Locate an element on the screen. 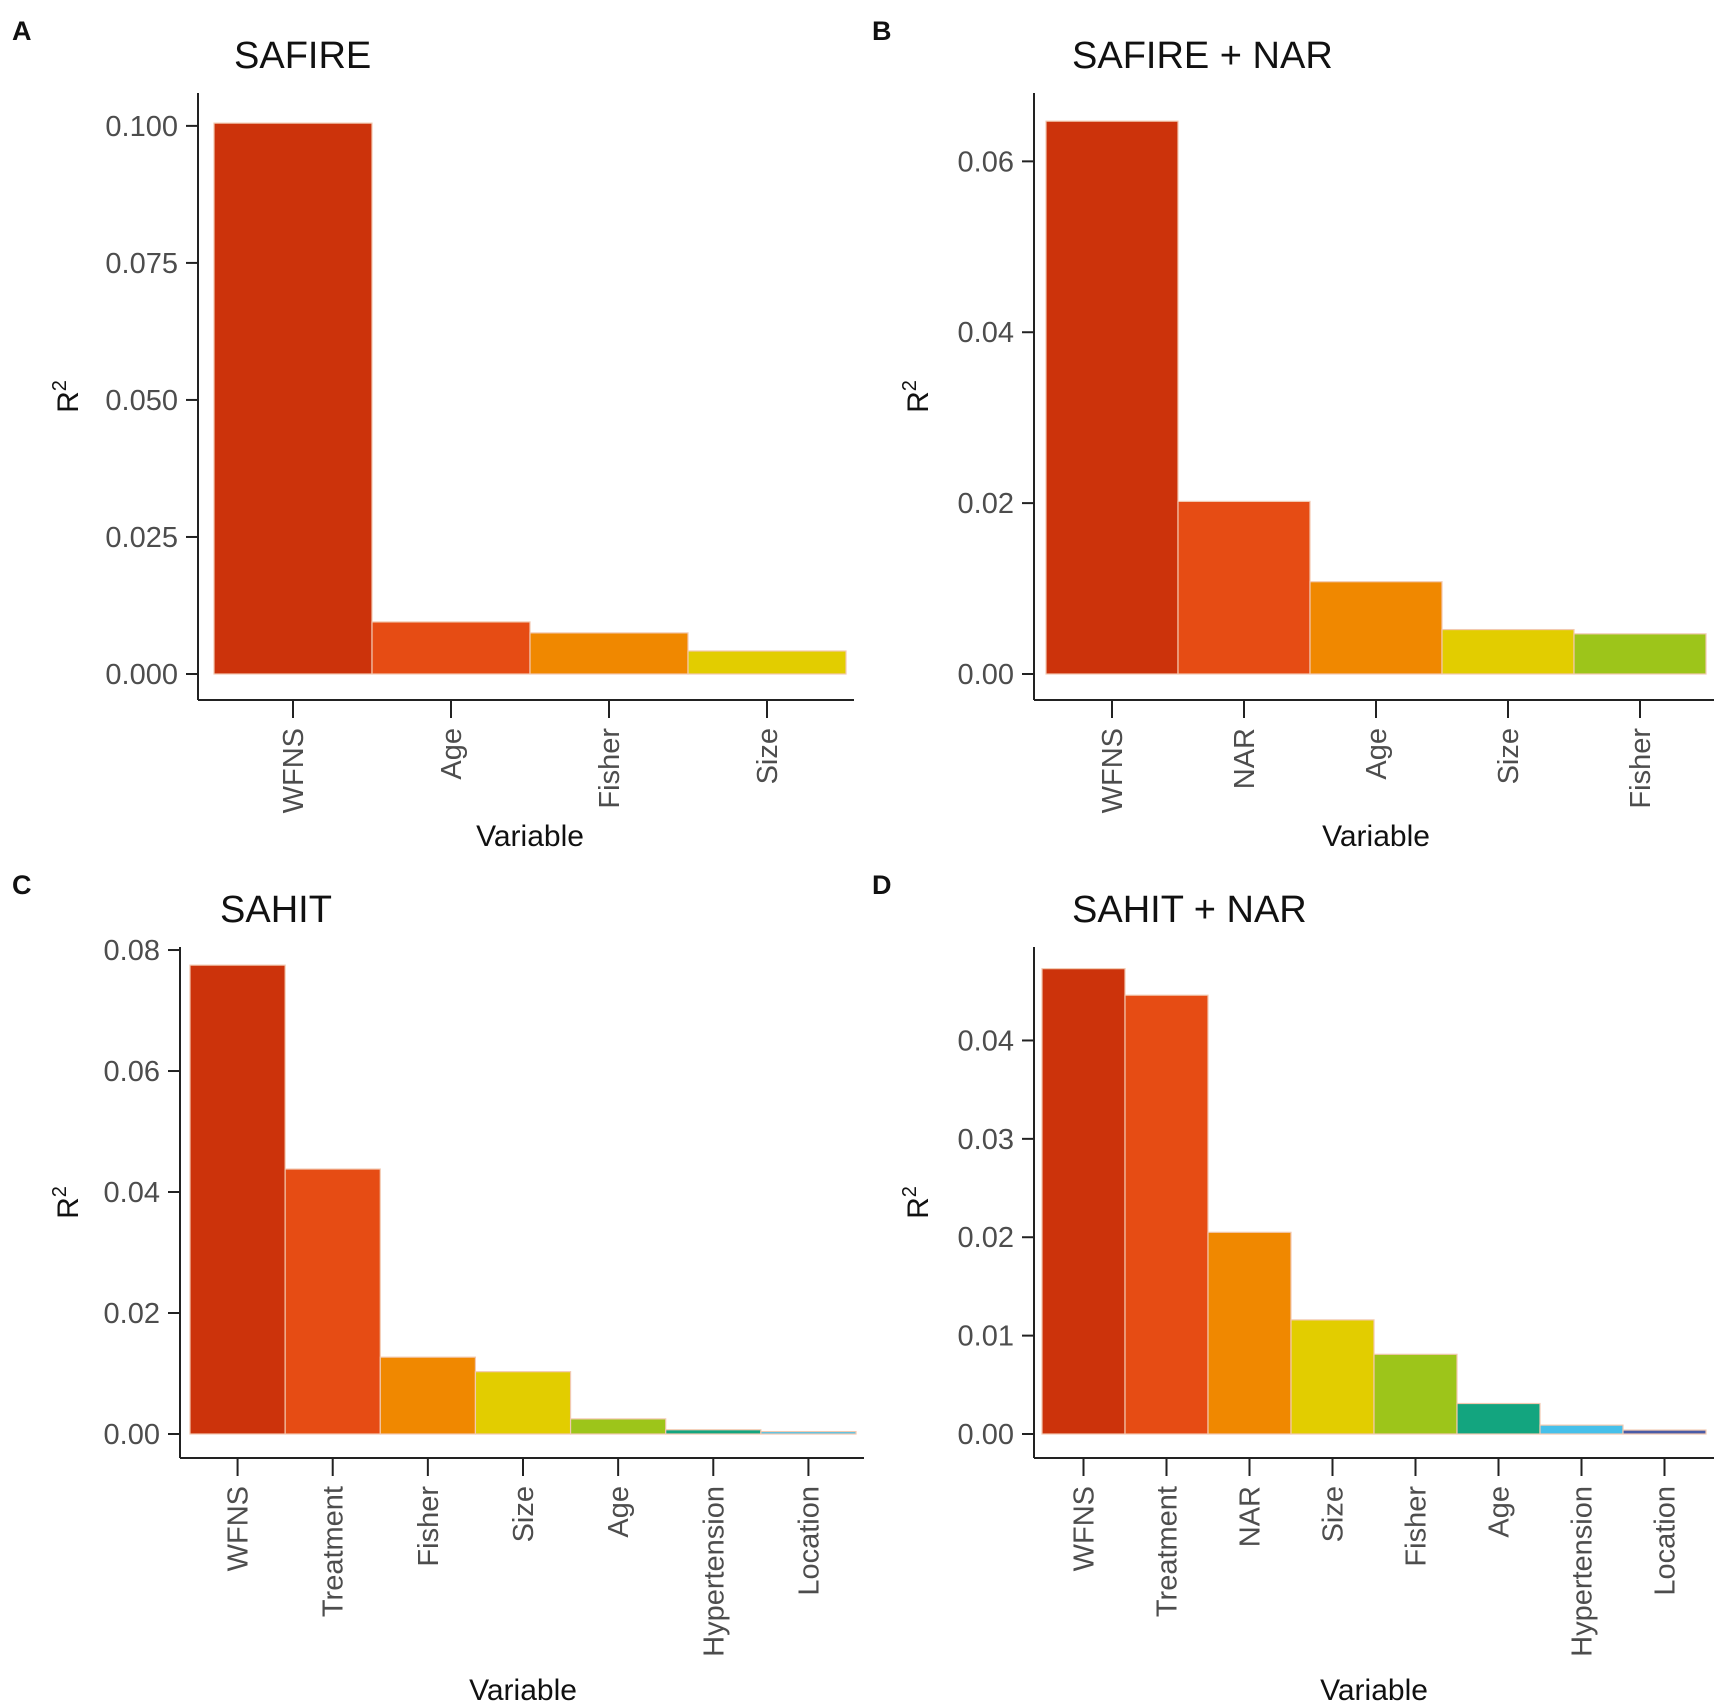 This screenshot has width=1717, height=1708. panel-letter: D is located at coordinates (882, 885).